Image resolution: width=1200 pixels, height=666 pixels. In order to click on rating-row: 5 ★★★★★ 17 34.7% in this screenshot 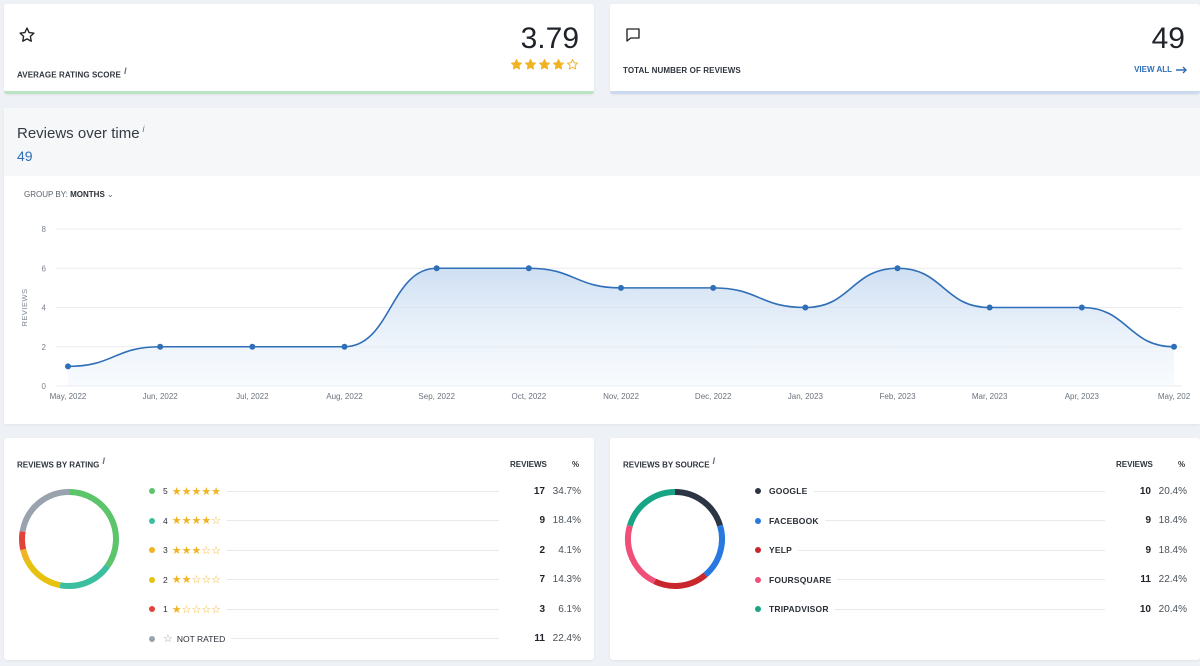, I will do `click(365, 491)`.